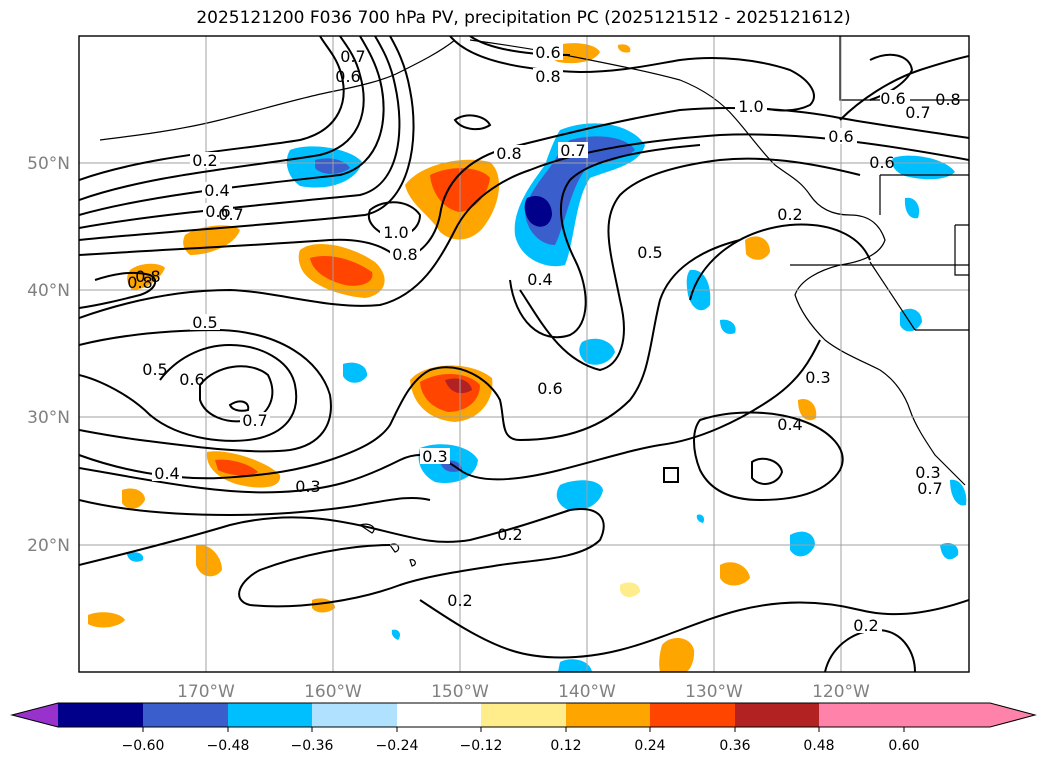 The height and width of the screenshot is (765, 1047). Describe the element at coordinates (481, 746) in the screenshot. I see `colorbar-tick-label: −0.12` at that location.